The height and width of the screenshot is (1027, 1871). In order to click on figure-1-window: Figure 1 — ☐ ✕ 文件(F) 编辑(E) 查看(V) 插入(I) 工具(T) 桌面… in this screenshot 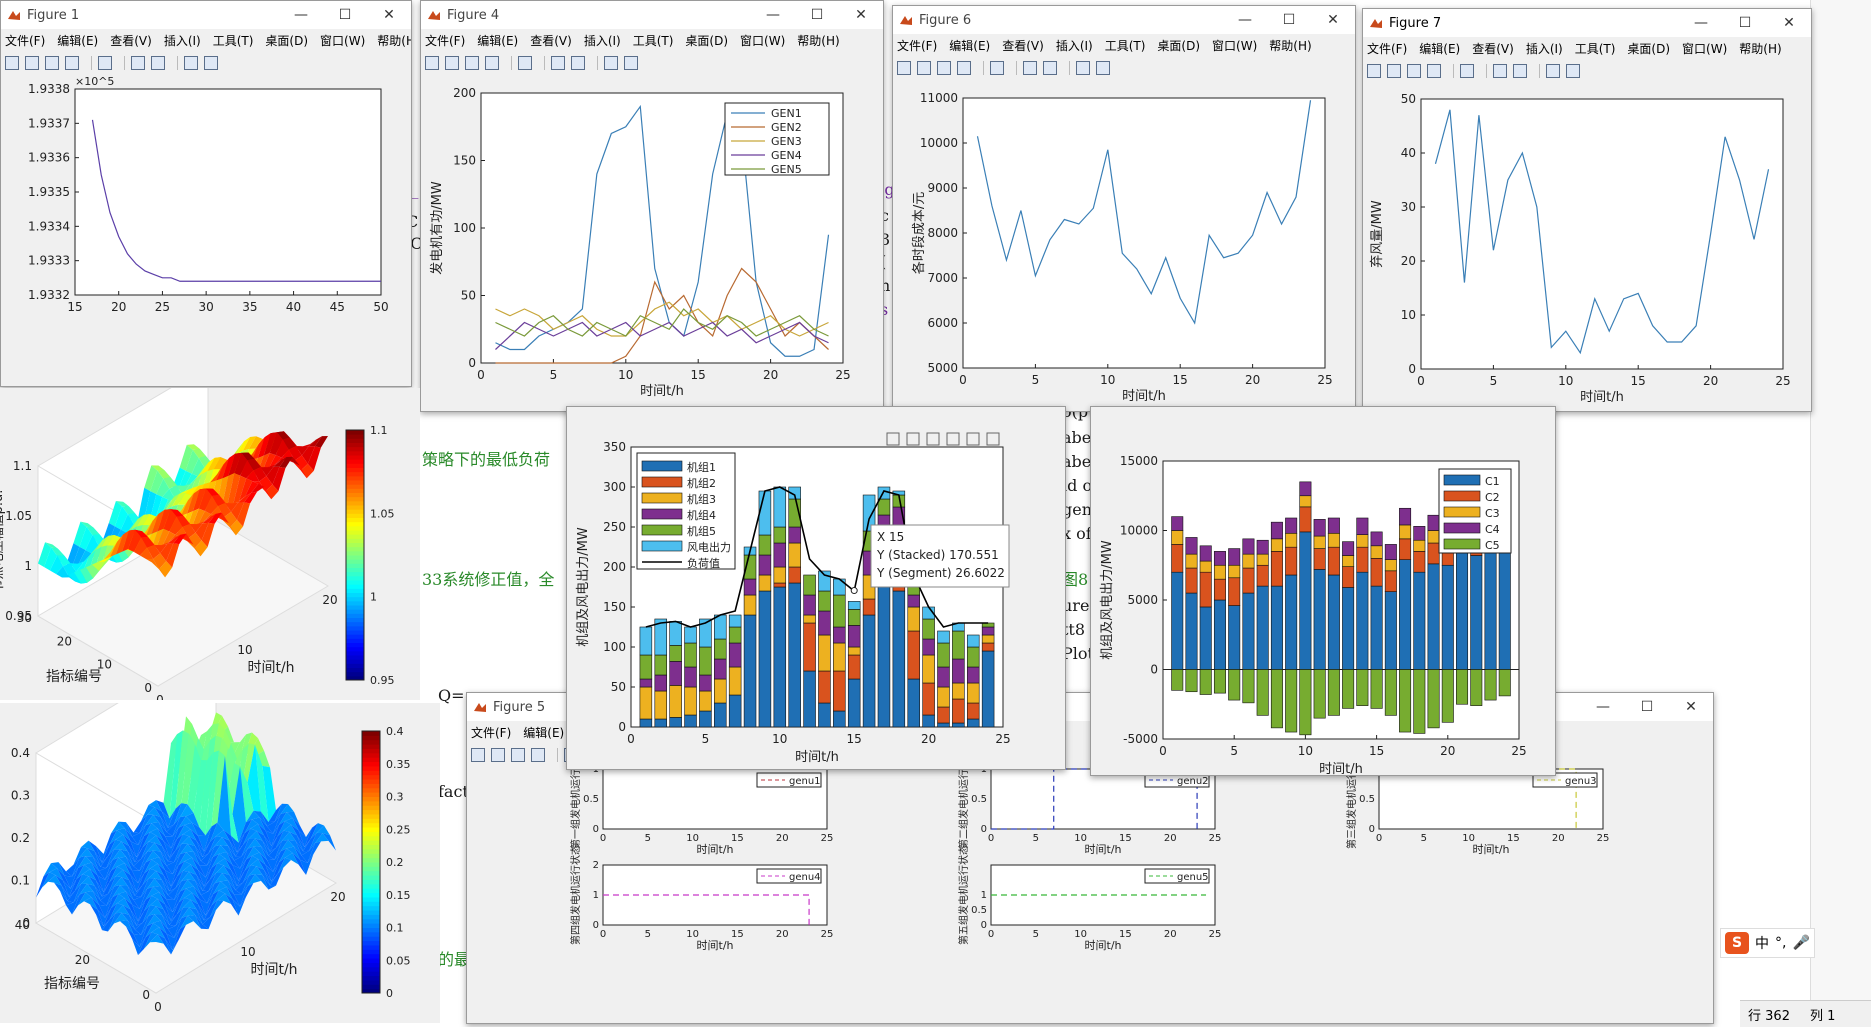, I will do `click(206, 193)`.